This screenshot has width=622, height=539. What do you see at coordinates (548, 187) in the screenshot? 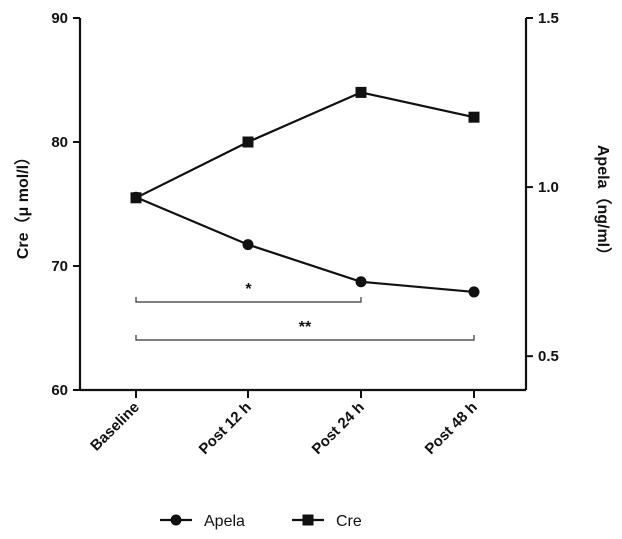
I see `right-tick-label: 1.0` at bounding box center [548, 187].